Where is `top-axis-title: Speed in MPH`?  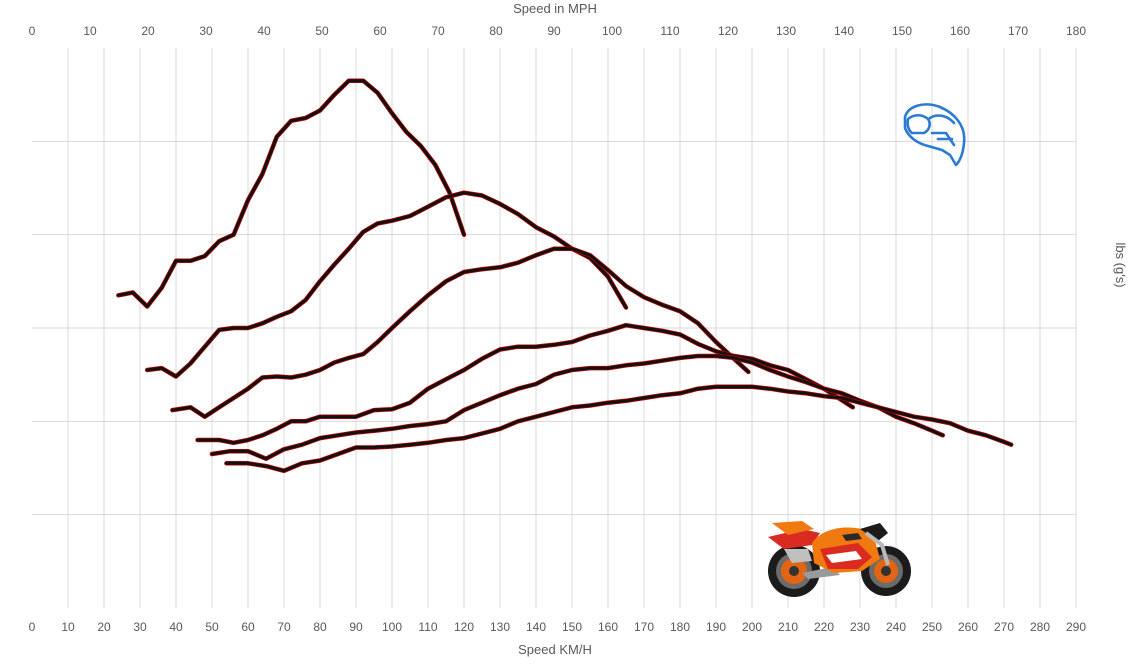
top-axis-title: Speed in MPH is located at coordinates (555, 8).